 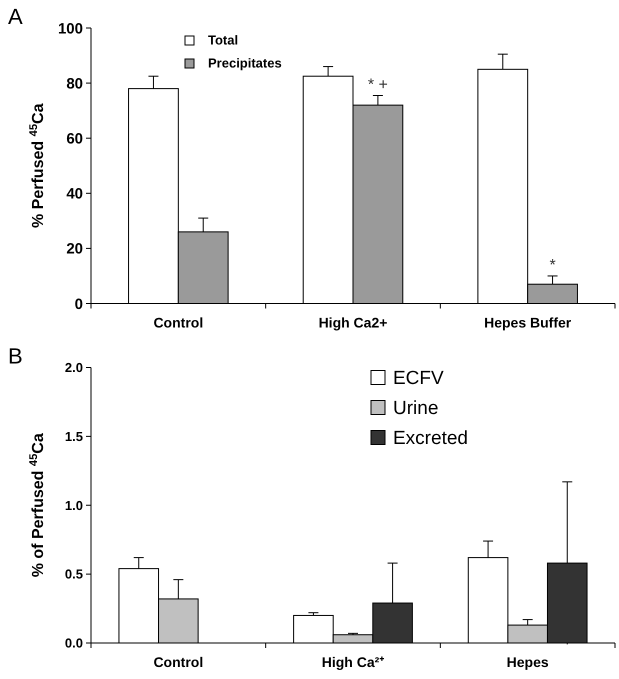 What do you see at coordinates (73, 643) in the screenshot?
I see `y-tick-label: 0.0` at bounding box center [73, 643].